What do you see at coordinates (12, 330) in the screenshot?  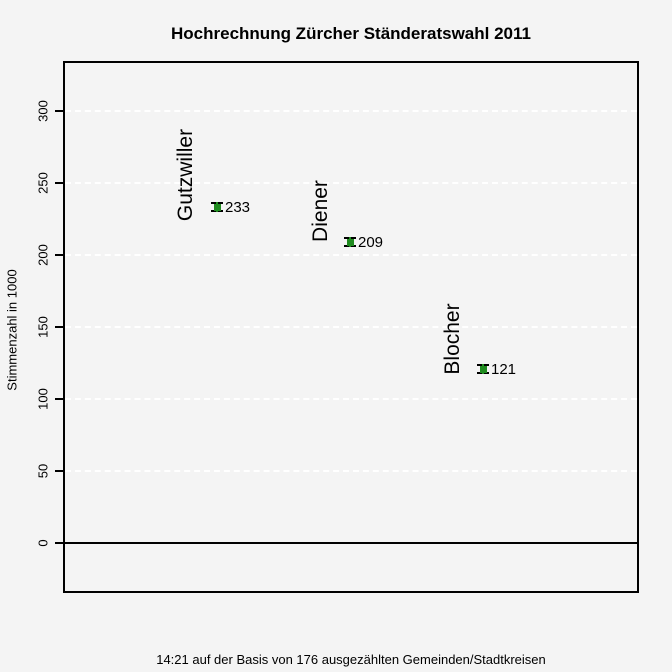 I see `y-axis-label: Stimmenzahl in 1000` at bounding box center [12, 330].